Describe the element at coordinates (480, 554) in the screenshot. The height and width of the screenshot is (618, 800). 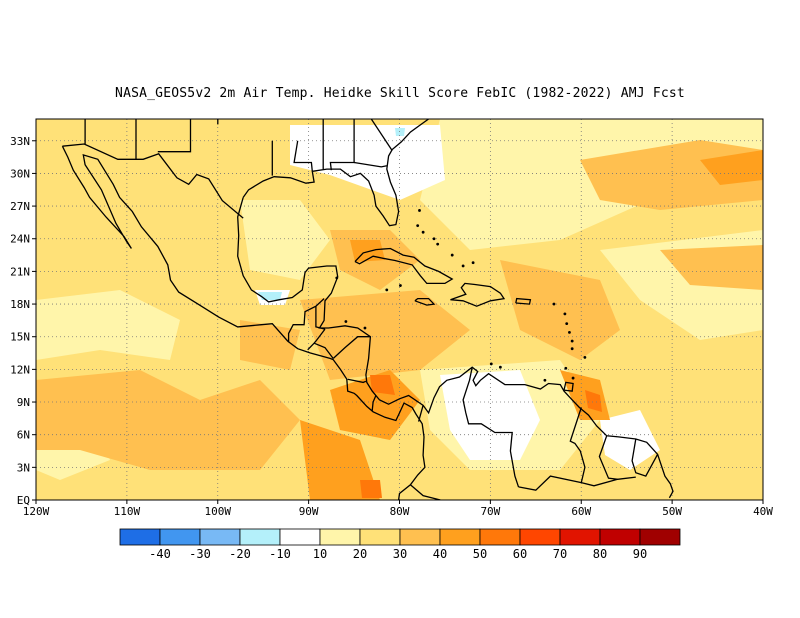
I see `colorbar-label: 50` at that location.